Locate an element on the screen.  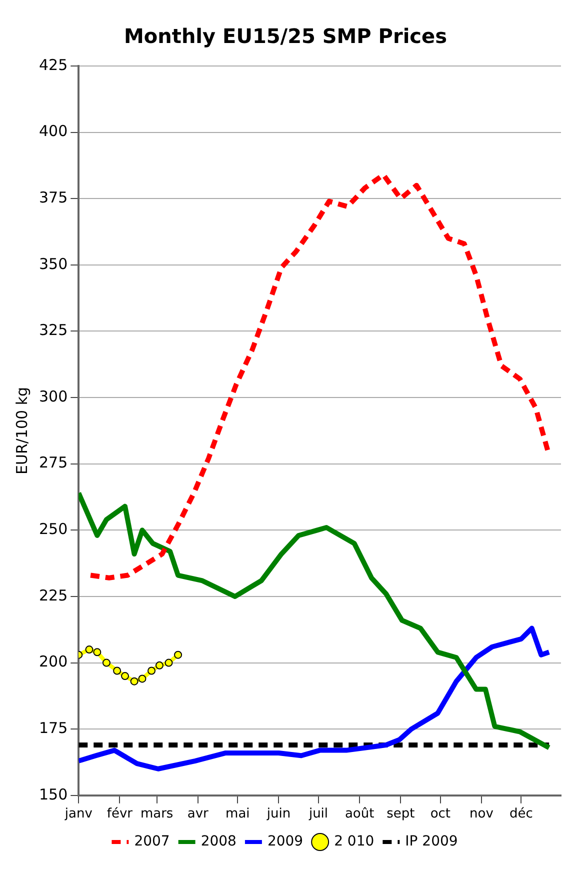
y-tick-label: 150 is located at coordinates (53, 794).